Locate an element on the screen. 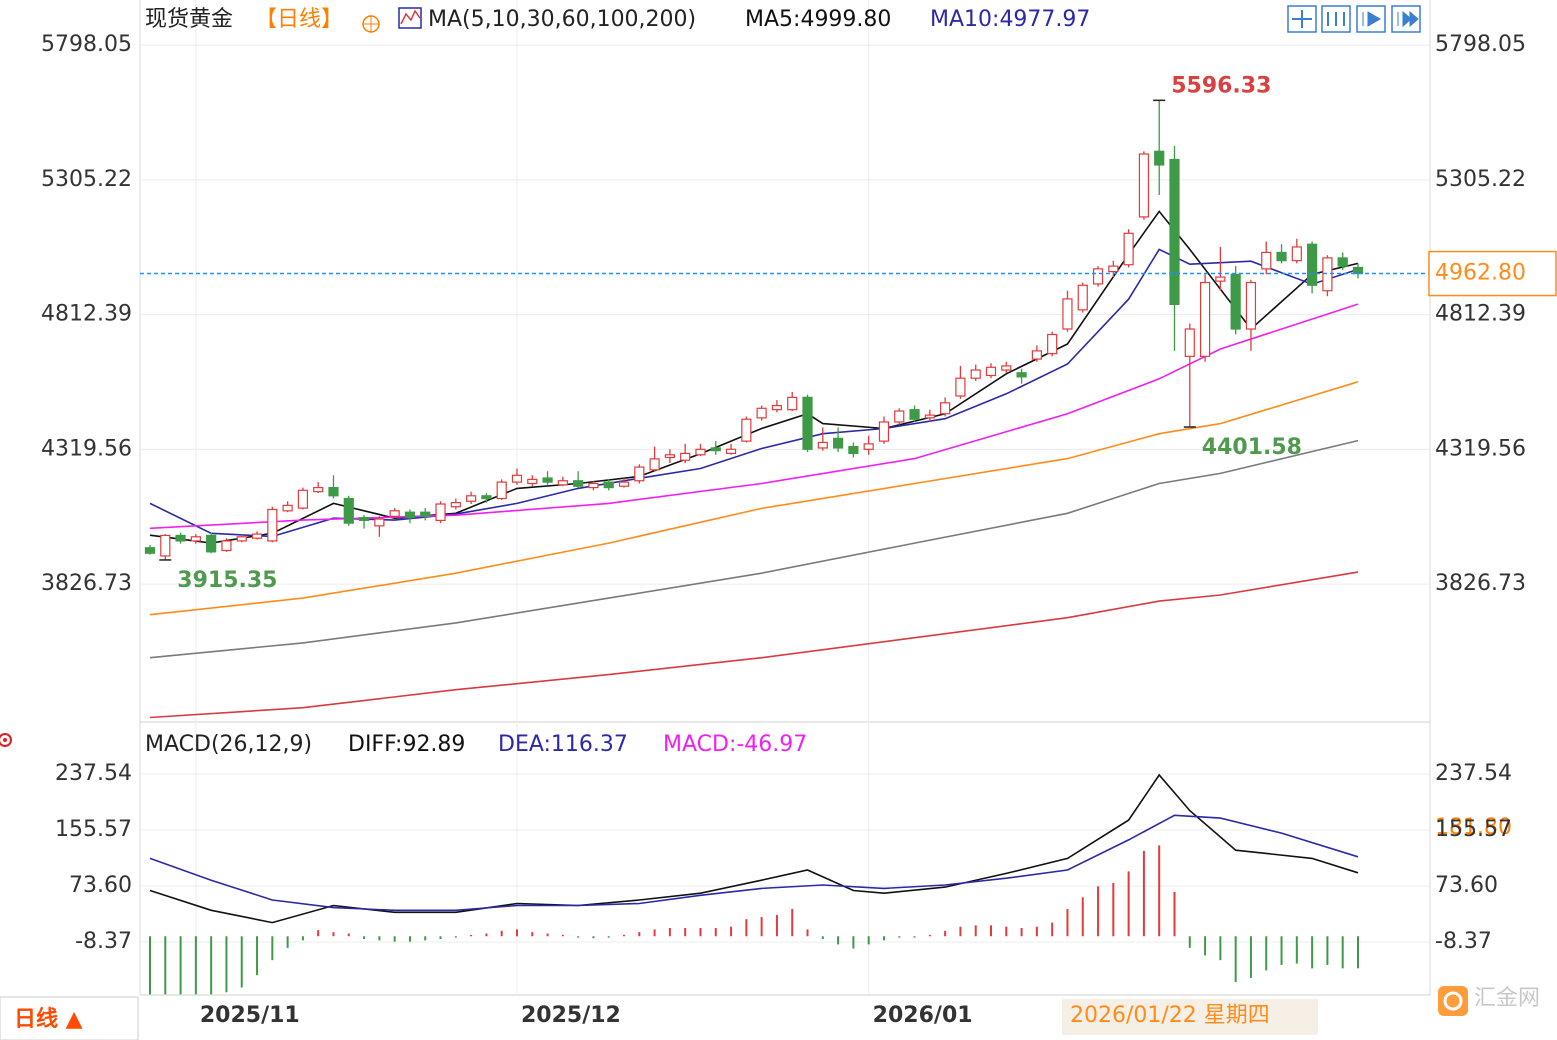  x-tick-label: 2026/01 is located at coordinates (923, 1015).